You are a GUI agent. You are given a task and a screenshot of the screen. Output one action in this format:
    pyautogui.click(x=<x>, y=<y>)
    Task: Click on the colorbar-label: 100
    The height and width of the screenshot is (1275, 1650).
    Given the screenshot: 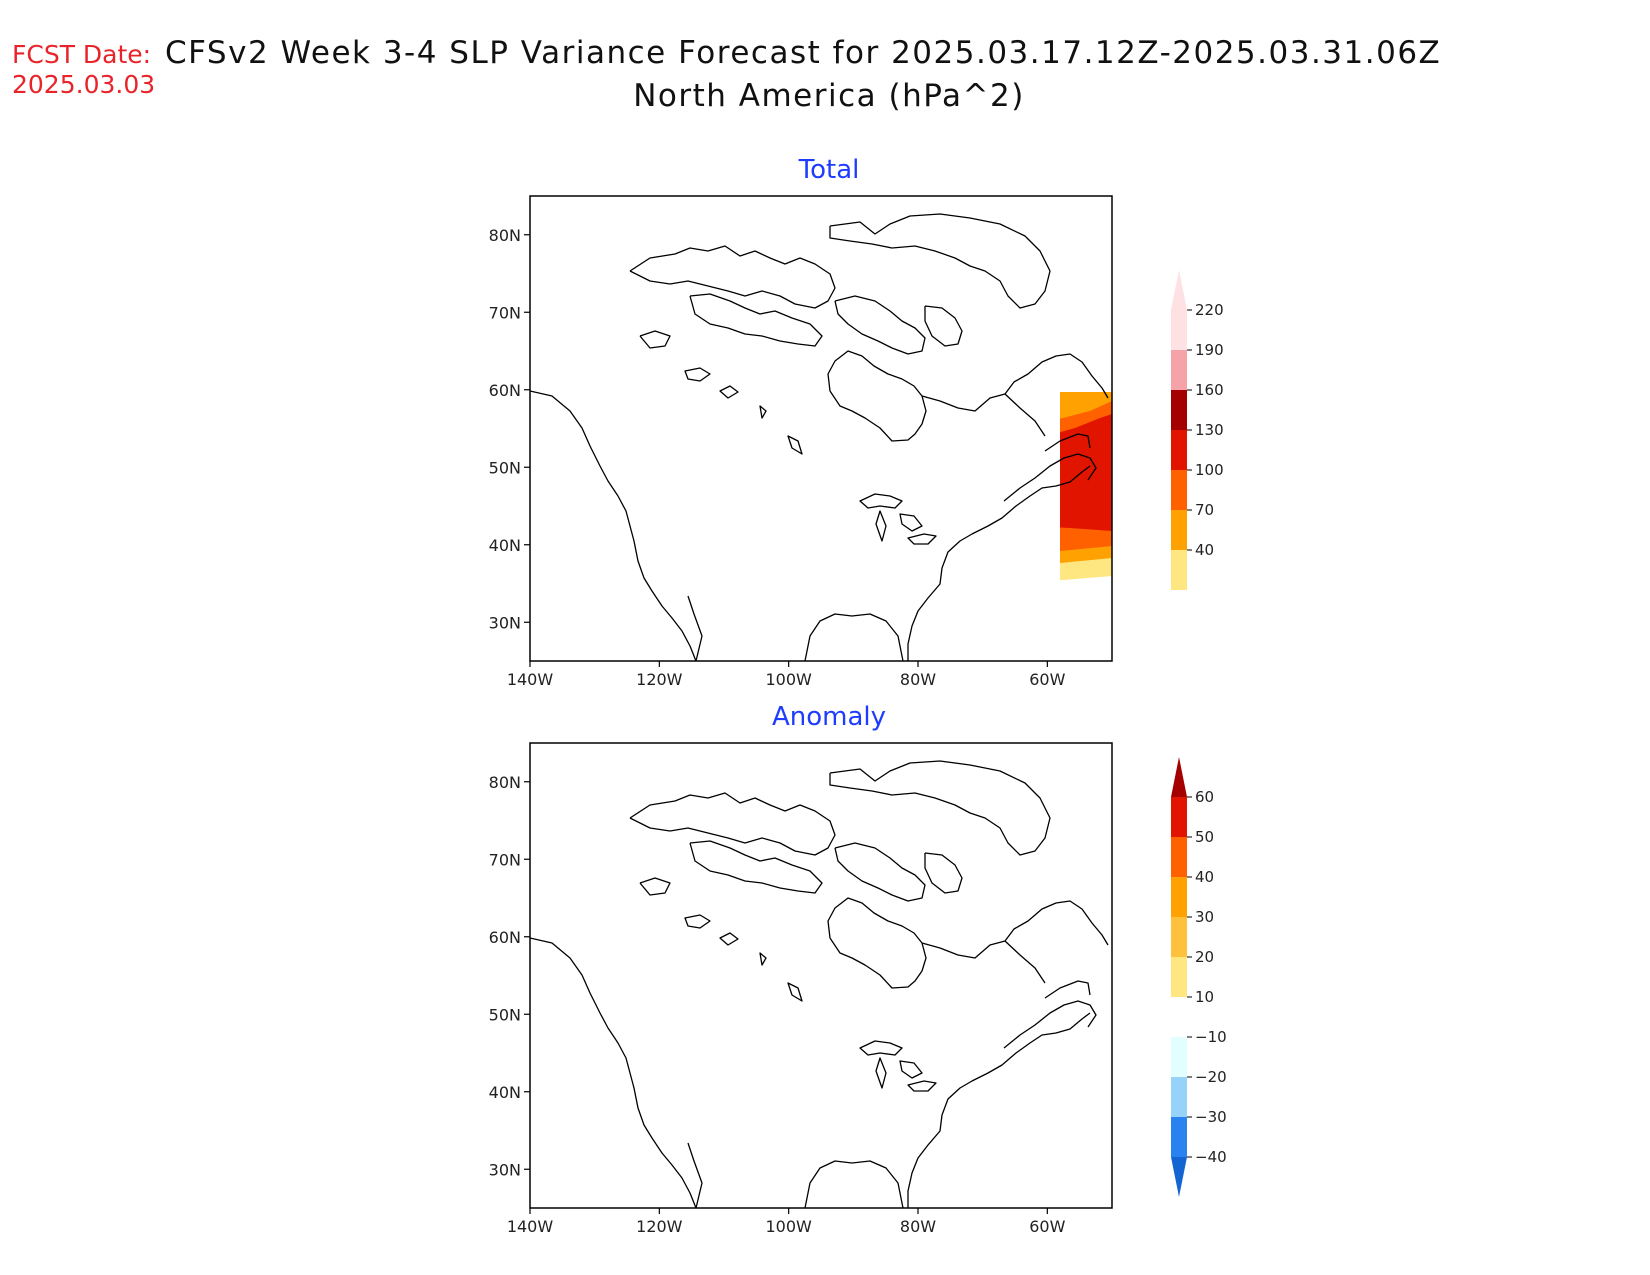 What is the action you would take?
    pyautogui.click(x=1209, y=470)
    